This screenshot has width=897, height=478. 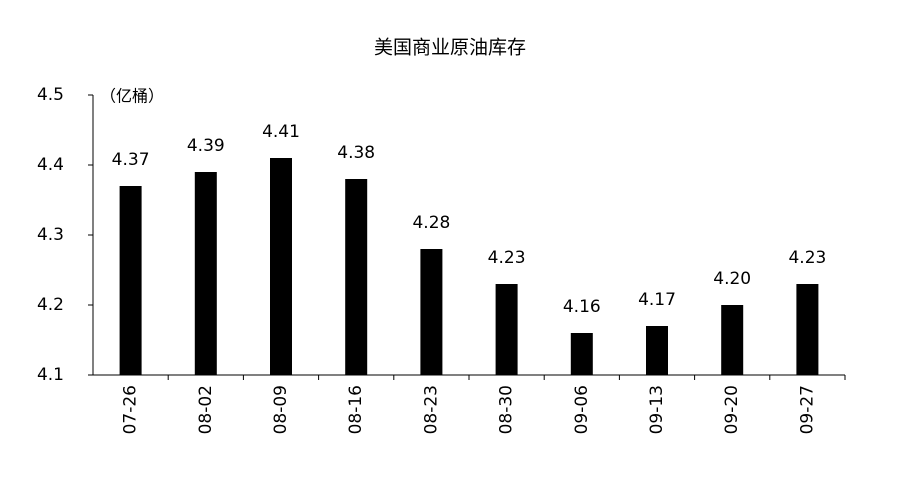 What do you see at coordinates (206, 409) in the screenshot?
I see `x-tick-label: 08-02` at bounding box center [206, 409].